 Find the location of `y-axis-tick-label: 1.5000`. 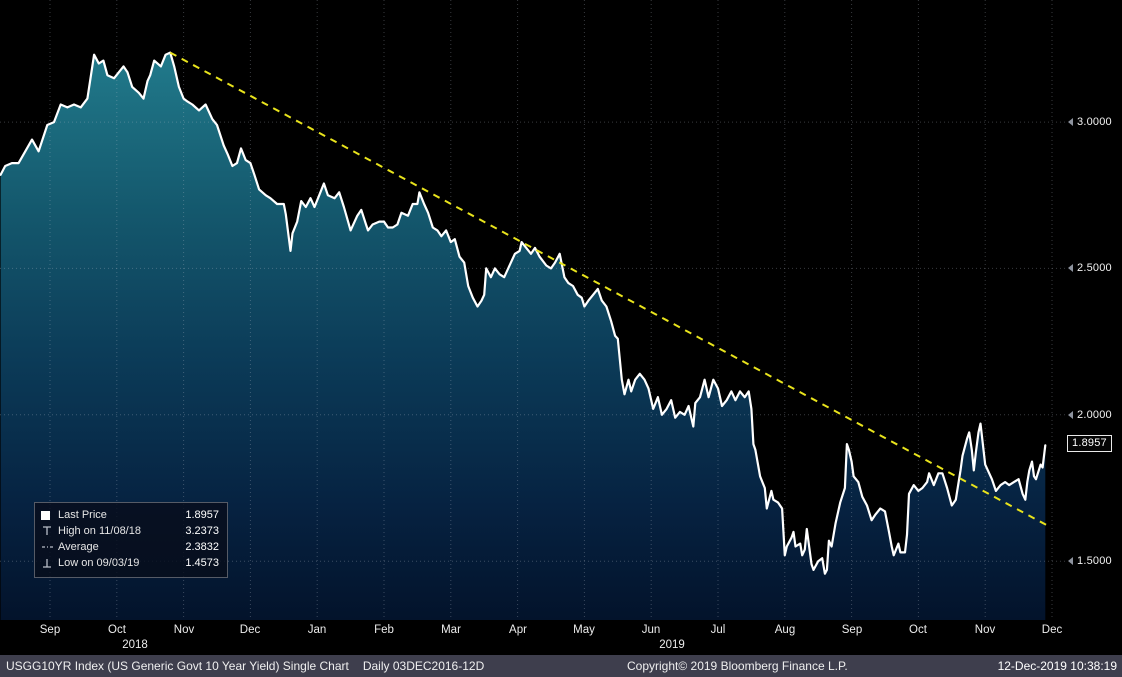

y-axis-tick-label: 1.5000 is located at coordinates (1090, 561).